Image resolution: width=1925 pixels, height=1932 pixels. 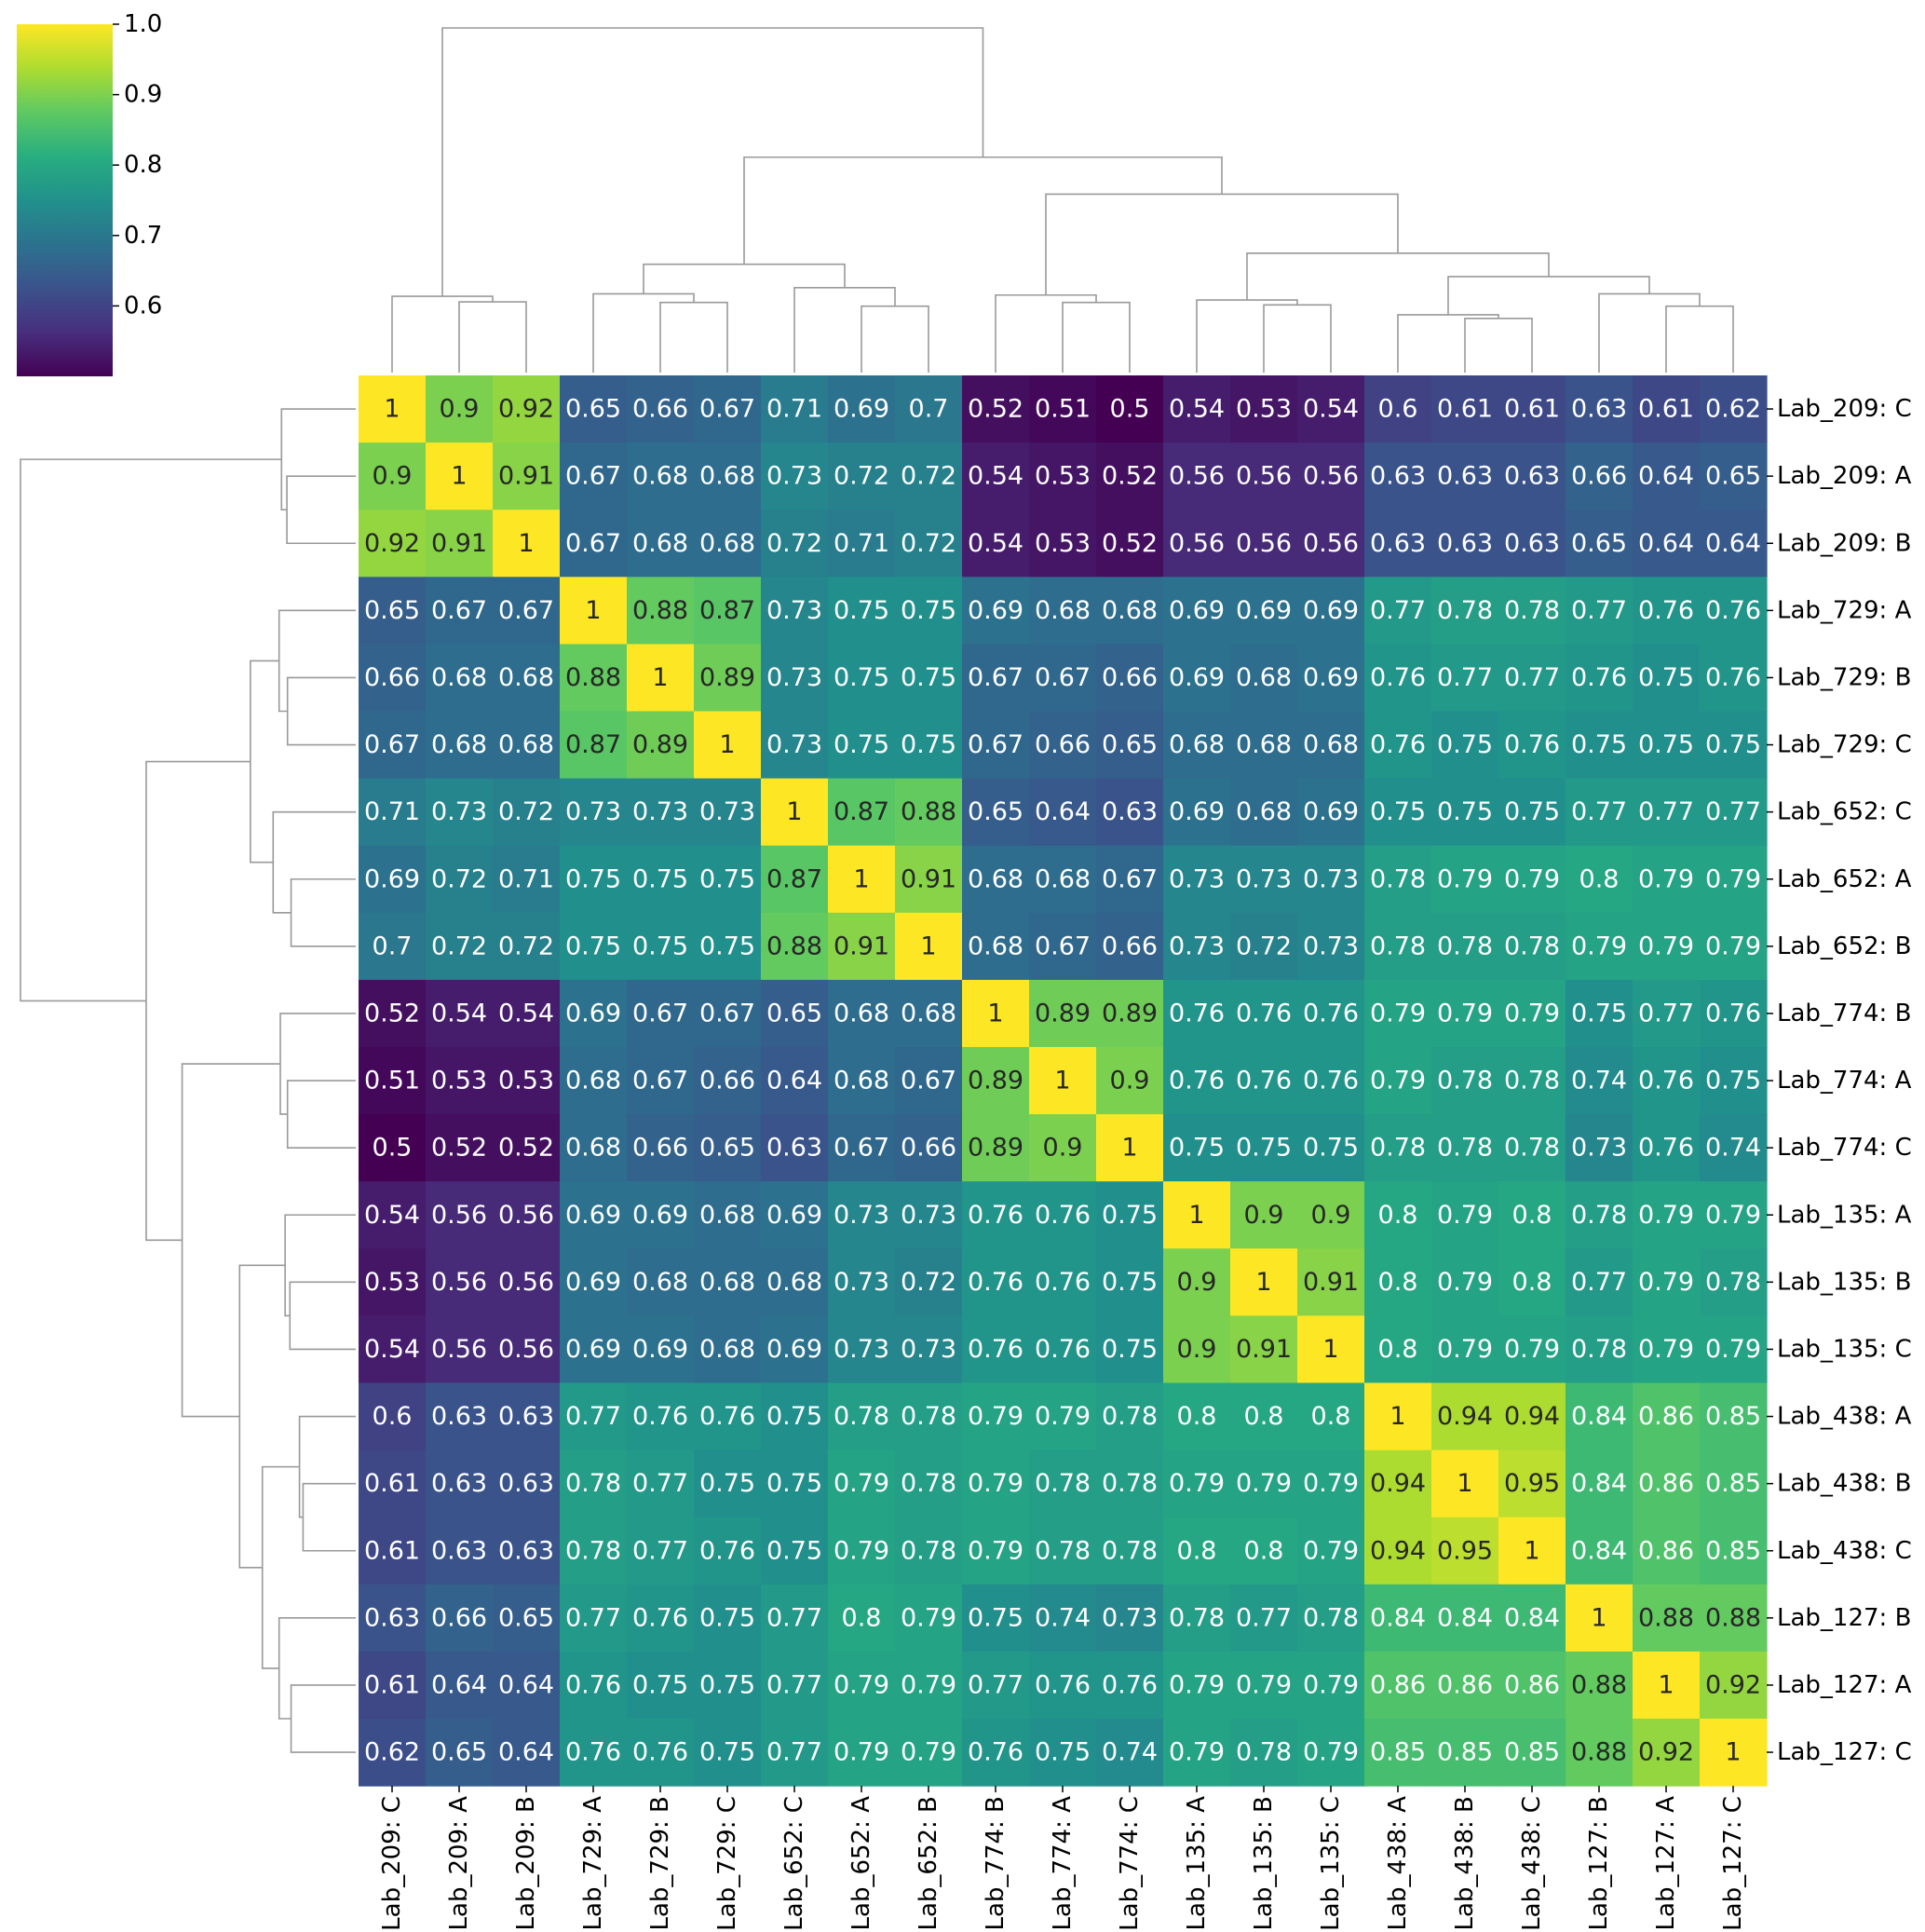 I want to click on cell-value-label: 0.65, so click(x=526, y=1618).